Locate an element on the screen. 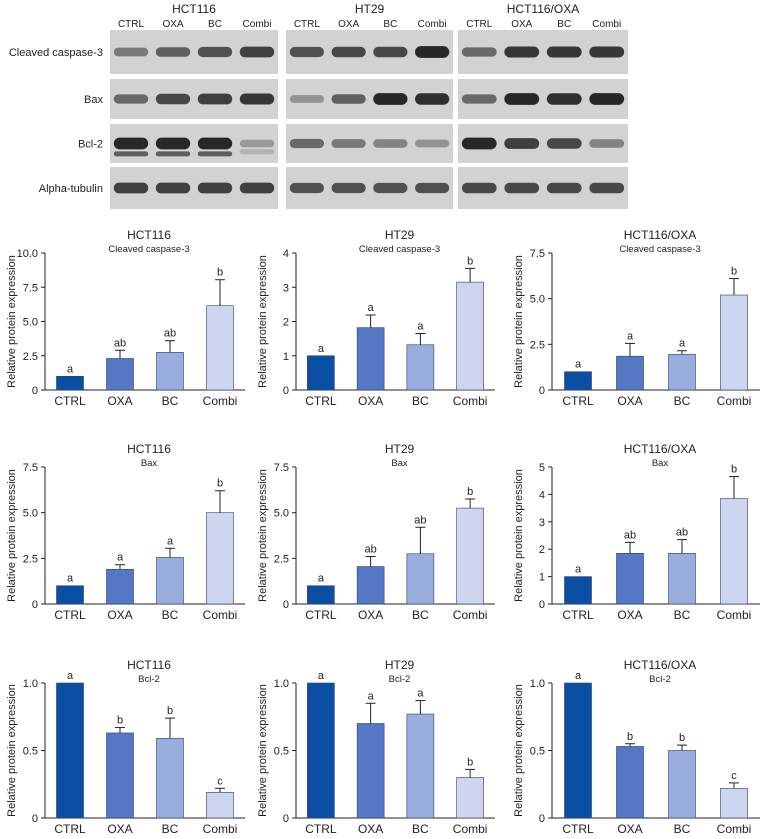 The image size is (760, 839). blot-lane-label: Combi is located at coordinates (606, 24).